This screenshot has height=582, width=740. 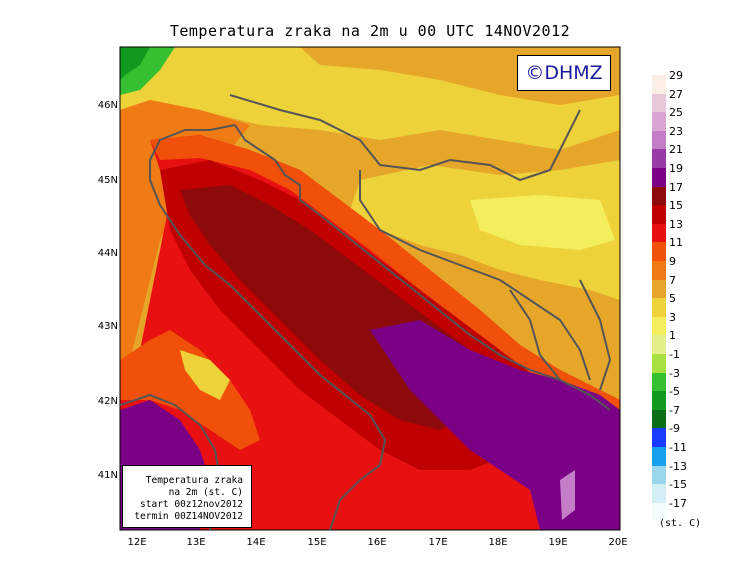 I want to click on legend-label: -15, so click(x=678, y=485).